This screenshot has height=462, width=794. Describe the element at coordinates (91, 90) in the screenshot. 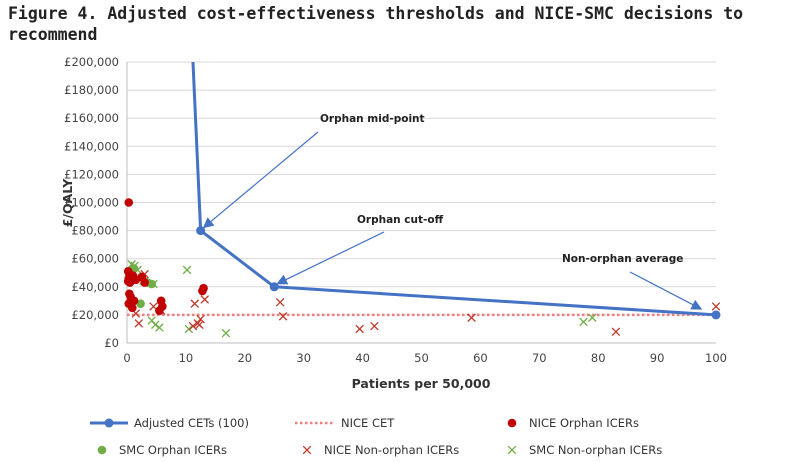

I see `y-tick-label: £180,000` at that location.